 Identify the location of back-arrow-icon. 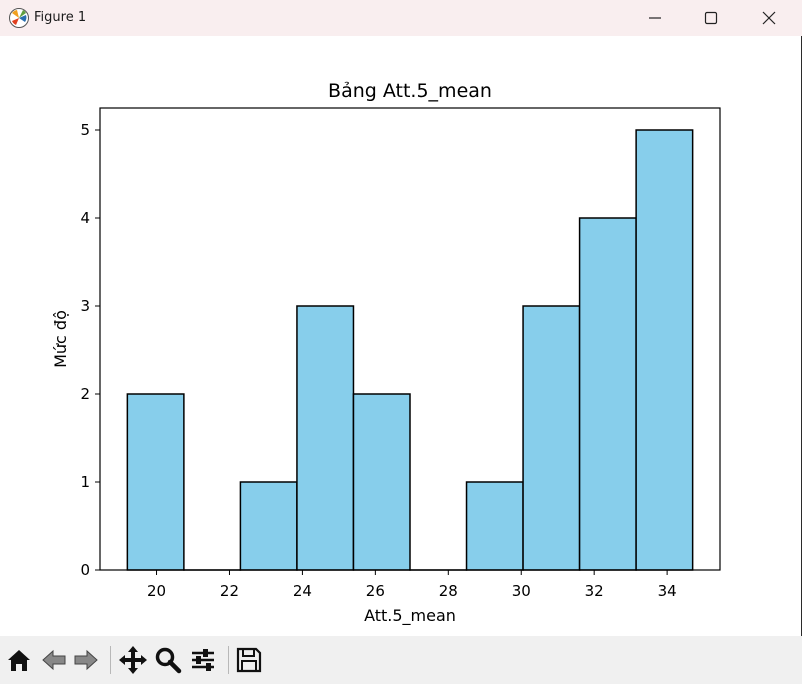
(54, 660).